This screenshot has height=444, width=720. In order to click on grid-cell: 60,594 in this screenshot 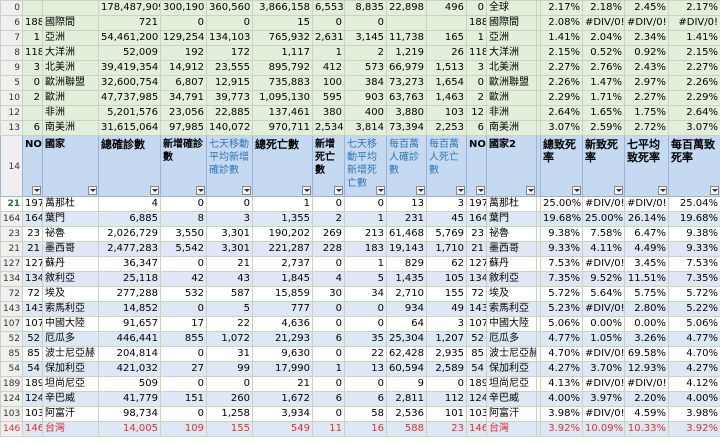, I will do `click(406, 369)`.